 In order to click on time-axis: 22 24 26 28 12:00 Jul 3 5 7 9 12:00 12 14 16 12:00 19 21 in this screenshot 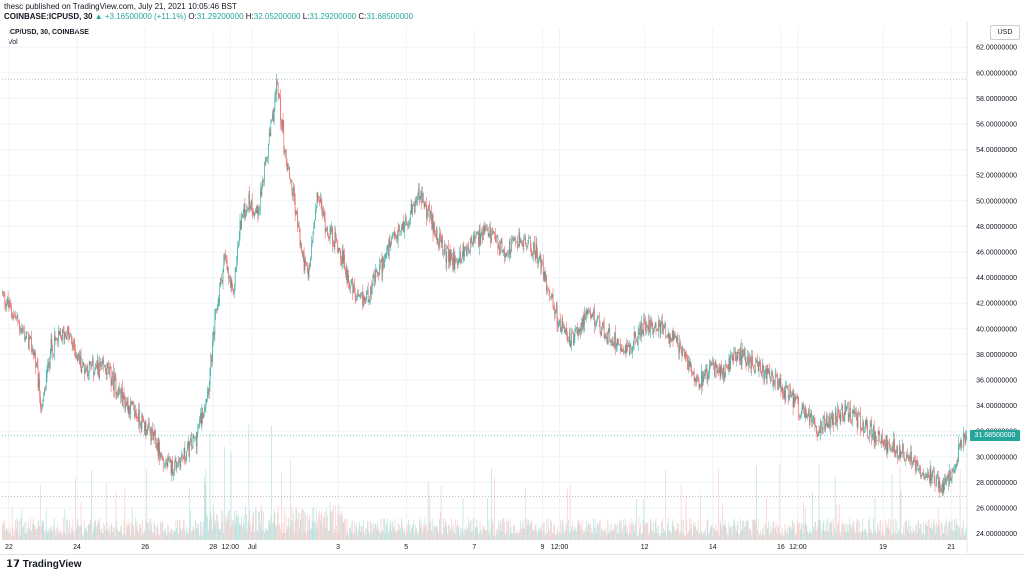, I will do `click(480, 547)`.